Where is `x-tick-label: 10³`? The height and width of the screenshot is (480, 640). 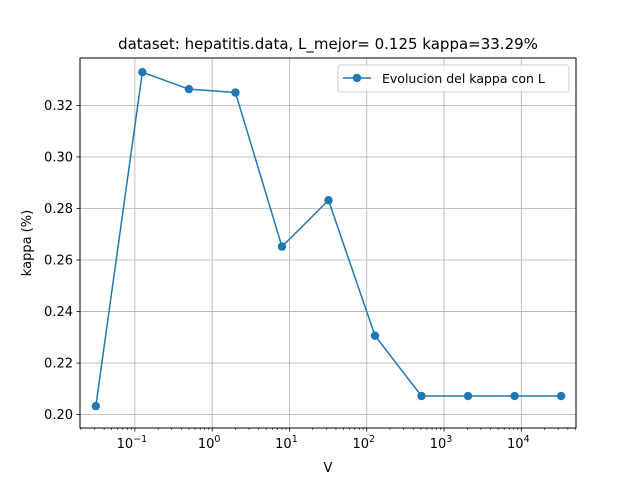
x-tick-label: 10³ is located at coordinates (441, 443).